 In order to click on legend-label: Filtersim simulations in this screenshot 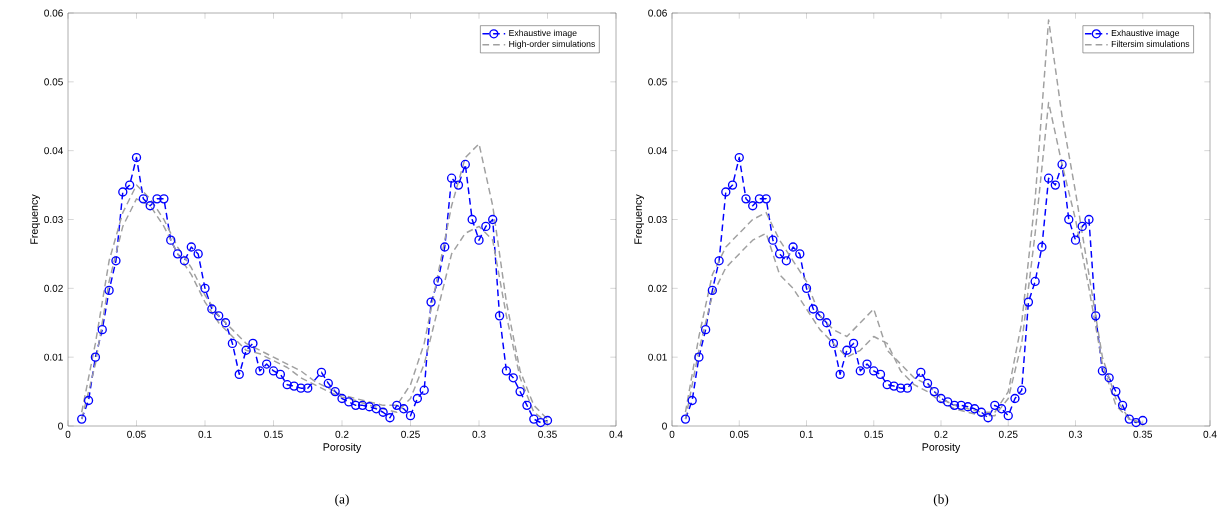, I will do `click(1150, 43)`.